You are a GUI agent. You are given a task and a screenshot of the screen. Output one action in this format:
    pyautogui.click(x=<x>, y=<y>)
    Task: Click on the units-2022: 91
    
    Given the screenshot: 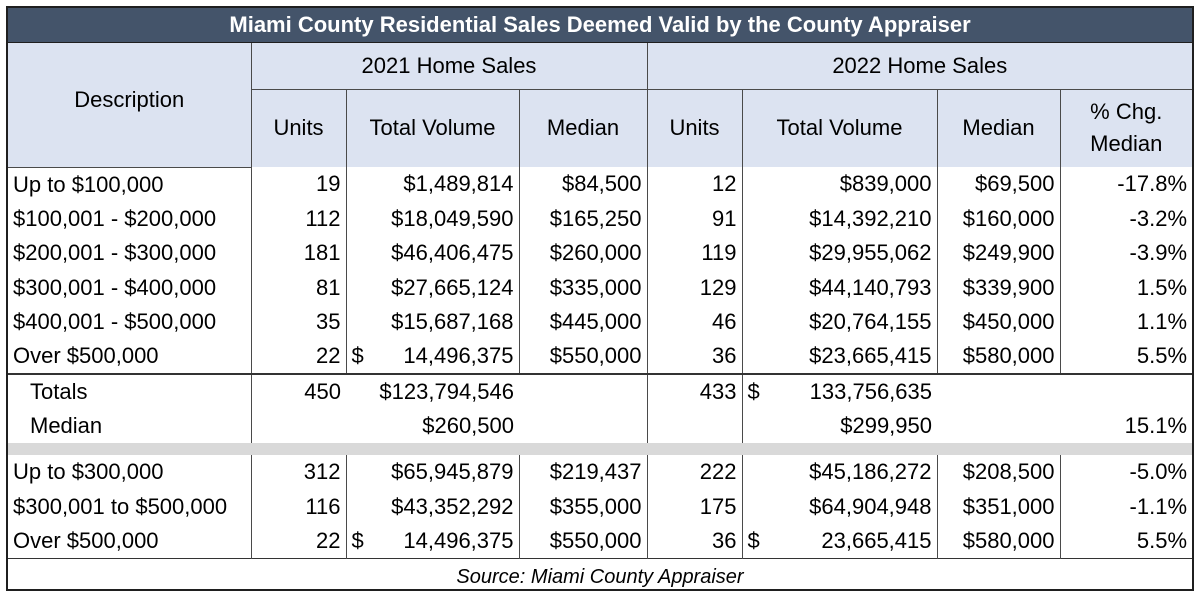 What is the action you would take?
    pyautogui.click(x=695, y=218)
    